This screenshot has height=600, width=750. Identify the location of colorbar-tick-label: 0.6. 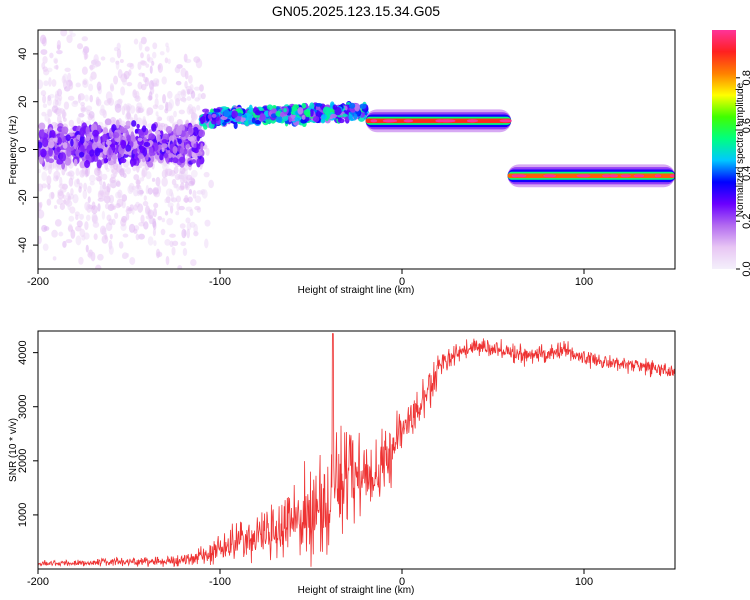
(745, 125).